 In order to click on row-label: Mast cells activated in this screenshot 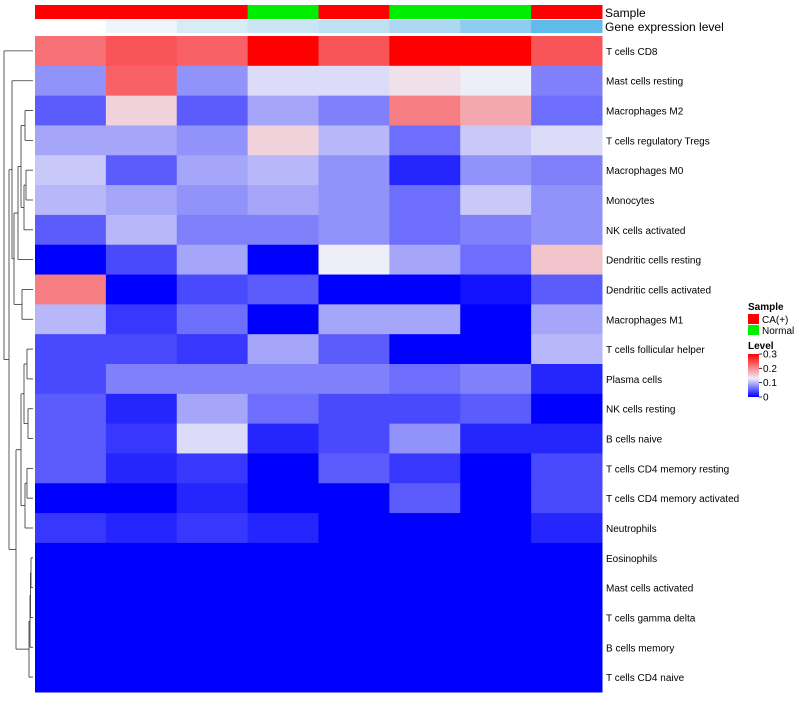, I will do `click(649, 589)`.